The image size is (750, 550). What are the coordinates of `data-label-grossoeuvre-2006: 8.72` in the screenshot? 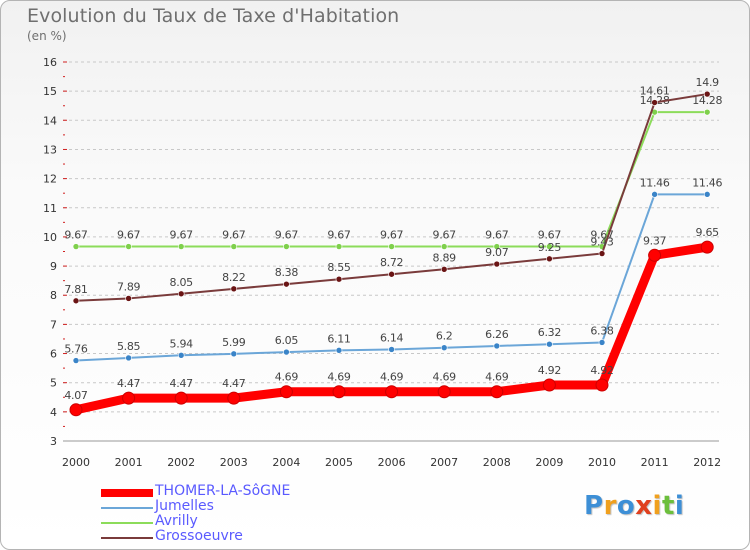 It's located at (391, 262).